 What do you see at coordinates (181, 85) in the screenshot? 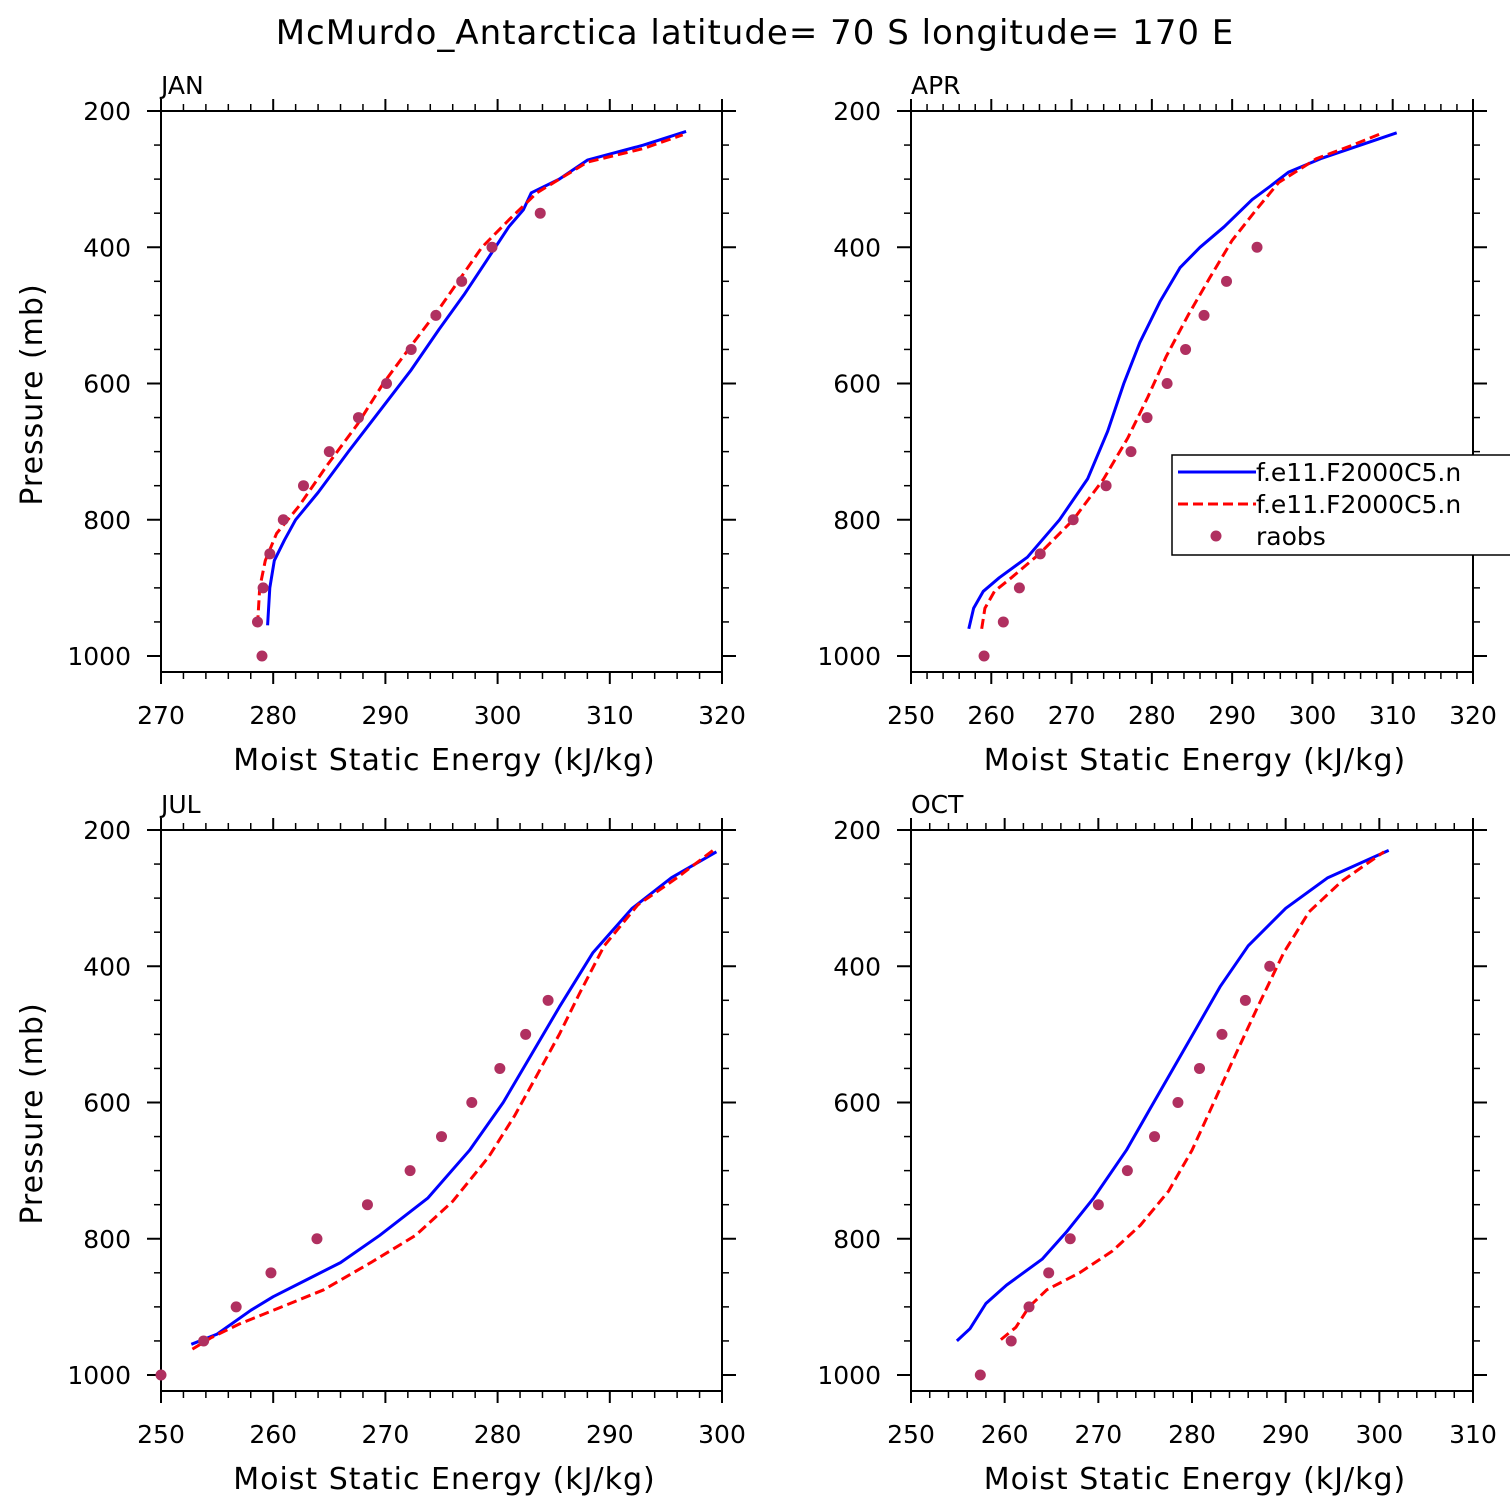
I see `panel-label-jan: JAN` at bounding box center [181, 85].